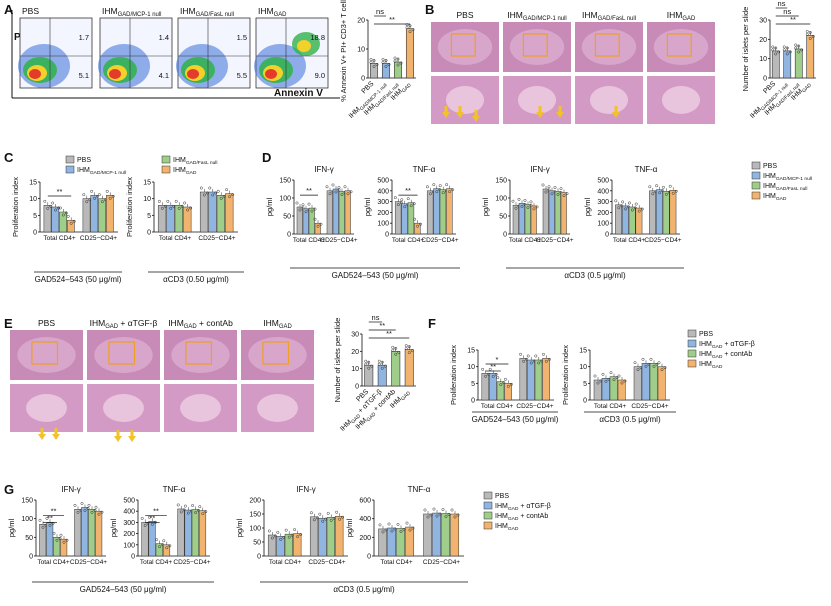 The image size is (831, 606). Describe the element at coordinates (464, 15) in the screenshot. I see `histology-b-title: PBS` at that location.